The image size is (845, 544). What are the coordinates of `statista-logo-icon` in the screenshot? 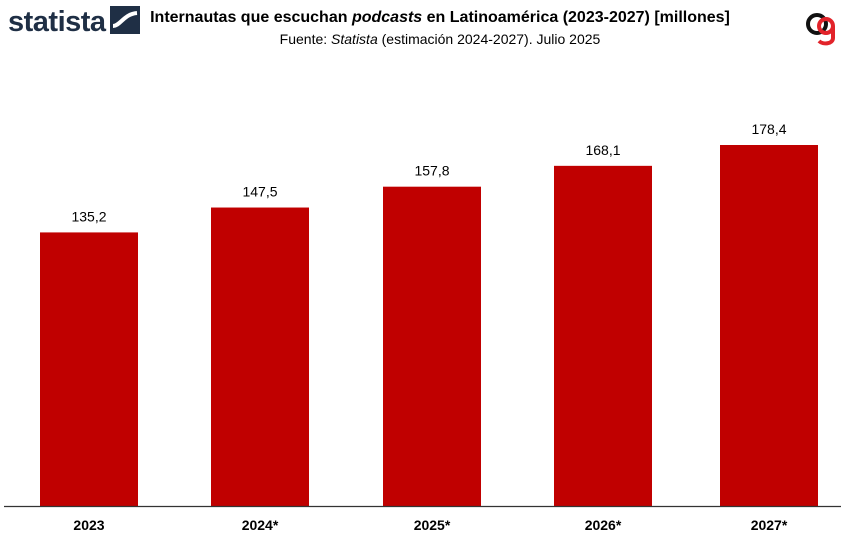 It's located at (124, 22).